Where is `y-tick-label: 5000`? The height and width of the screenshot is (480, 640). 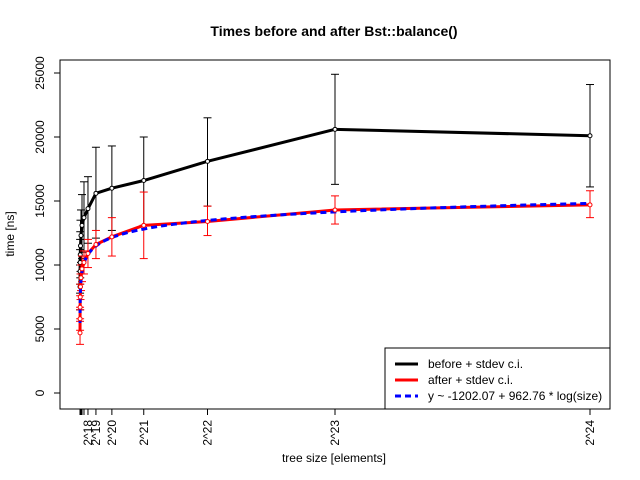 y-tick-label: 5000 is located at coordinates (40, 328).